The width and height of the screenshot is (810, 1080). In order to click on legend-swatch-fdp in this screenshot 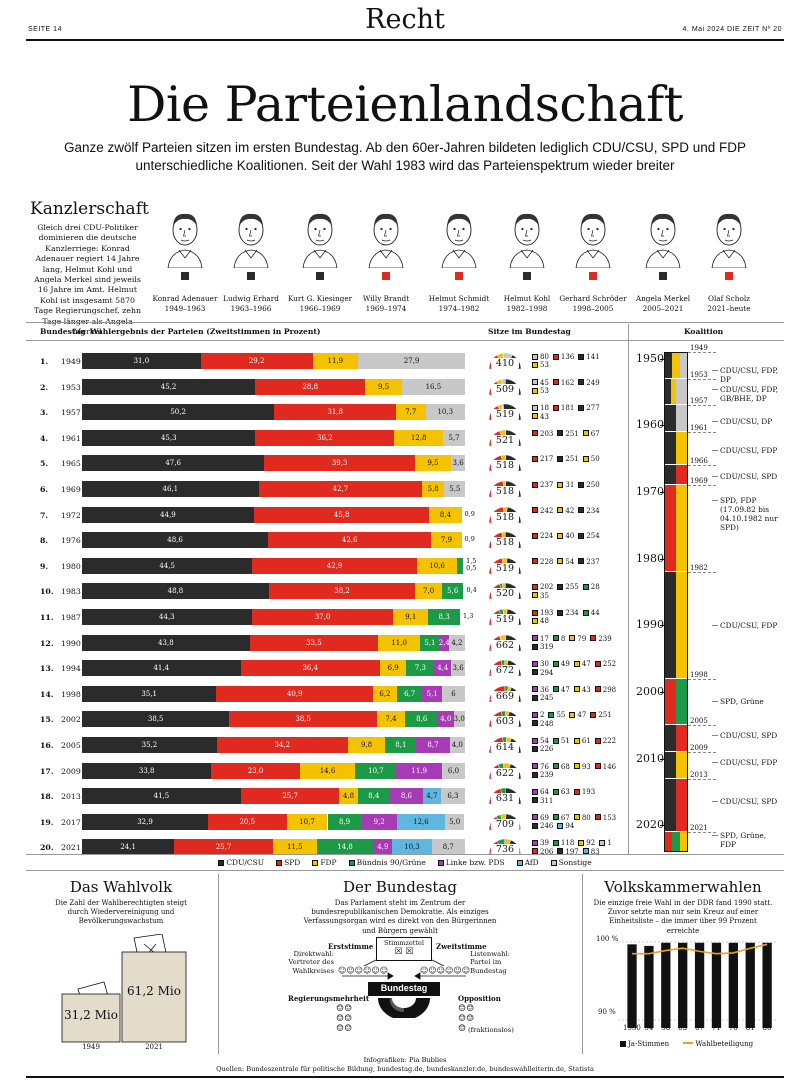, I will do `click(315, 862)`.